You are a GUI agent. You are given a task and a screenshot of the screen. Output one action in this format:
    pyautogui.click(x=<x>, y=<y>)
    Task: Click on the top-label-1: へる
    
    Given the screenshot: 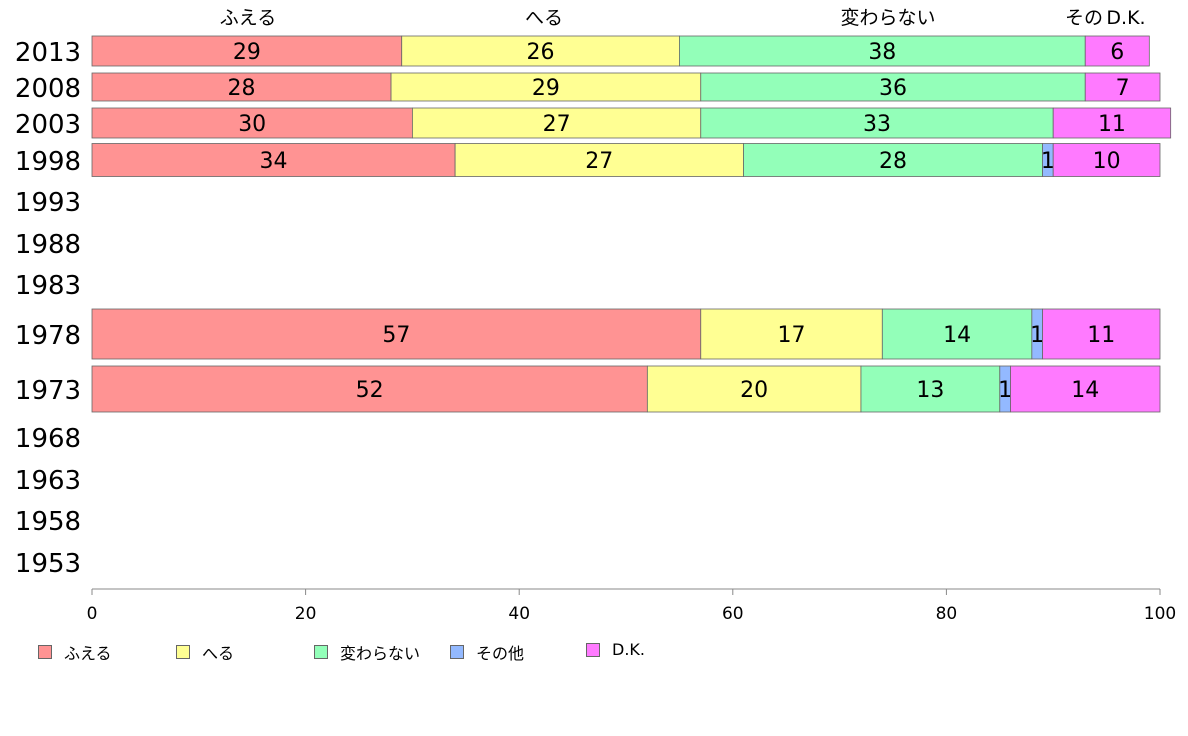 What is the action you would take?
    pyautogui.click(x=544, y=18)
    